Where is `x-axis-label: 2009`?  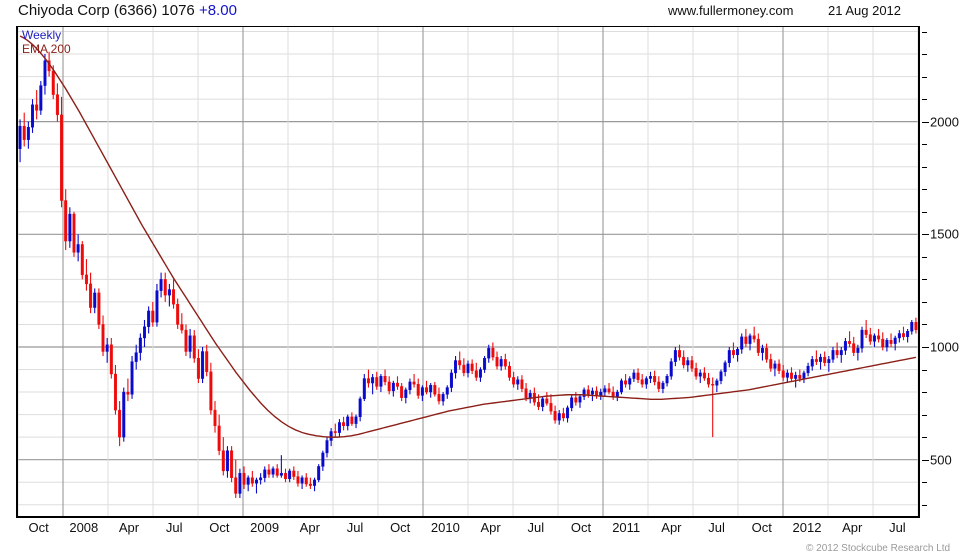
x-axis-label: 2009 is located at coordinates (265, 527).